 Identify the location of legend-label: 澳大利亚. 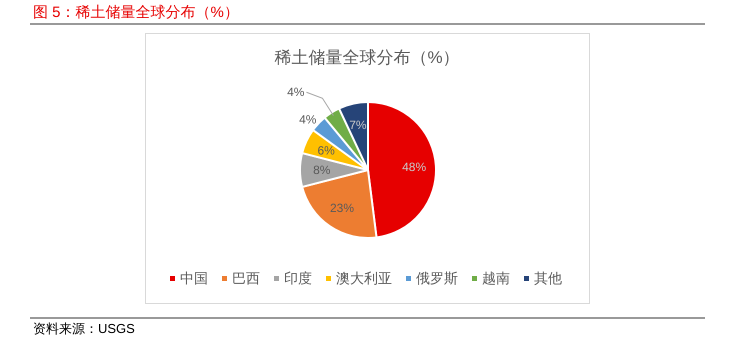
(364, 278).